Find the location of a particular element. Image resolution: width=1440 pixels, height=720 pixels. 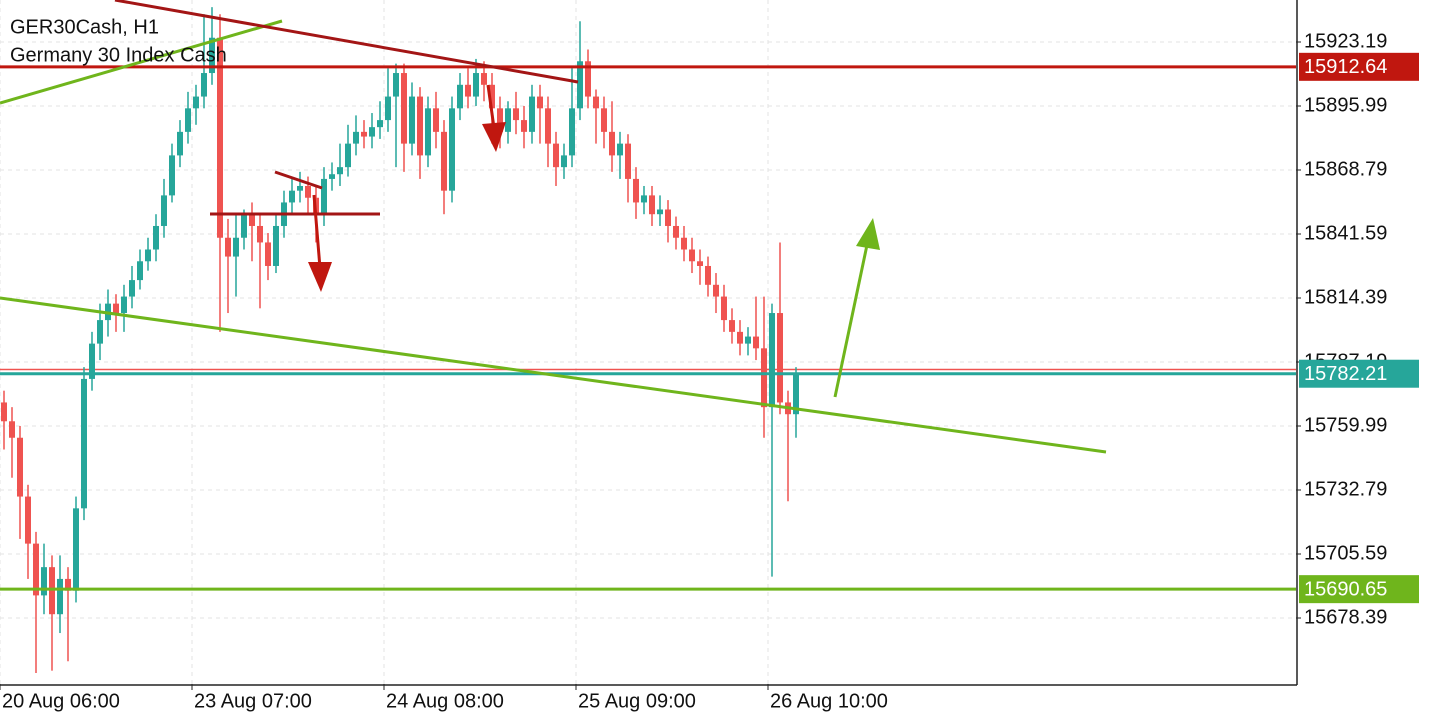

x-tick-label: 20 Aug 06:00 is located at coordinates (61, 701).